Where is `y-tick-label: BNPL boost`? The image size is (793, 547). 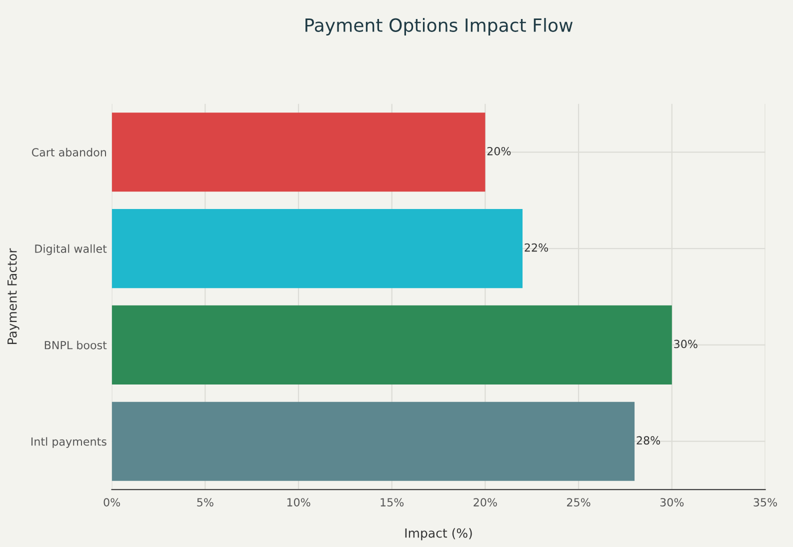
y-tick-label: BNPL boost is located at coordinates (75, 345).